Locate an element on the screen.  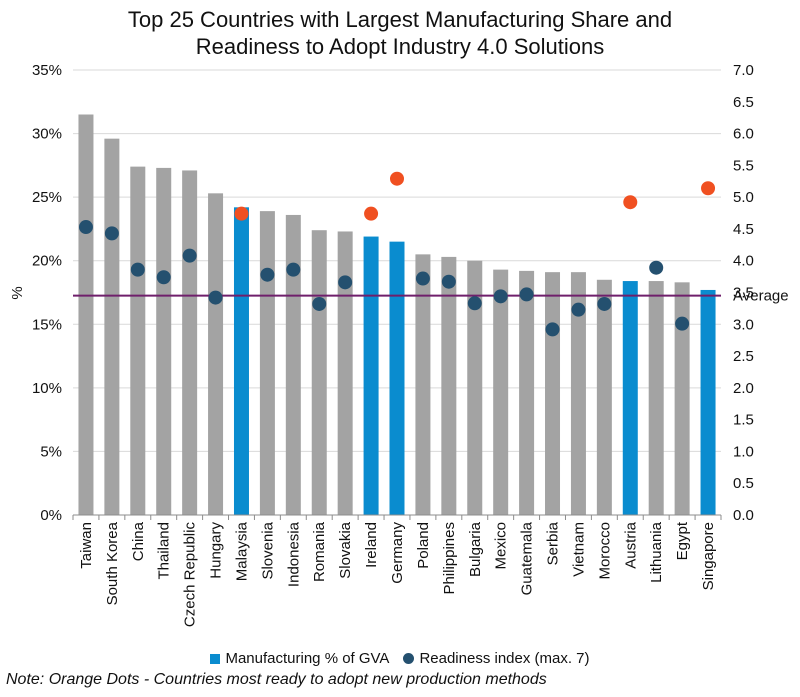
y2-tick-label: 7.0 is located at coordinates (743, 70).